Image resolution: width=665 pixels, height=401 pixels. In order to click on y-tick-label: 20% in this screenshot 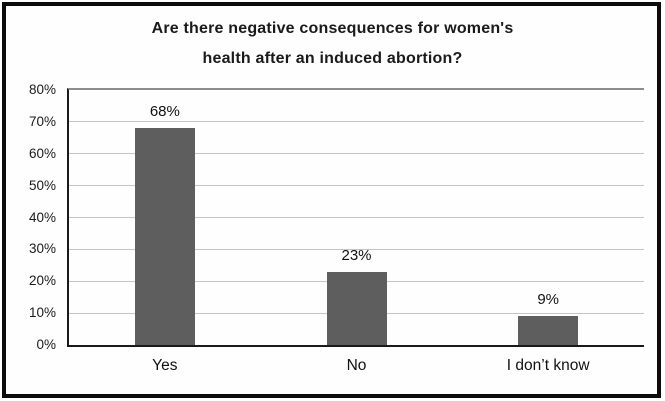, I will do `click(42, 281)`.